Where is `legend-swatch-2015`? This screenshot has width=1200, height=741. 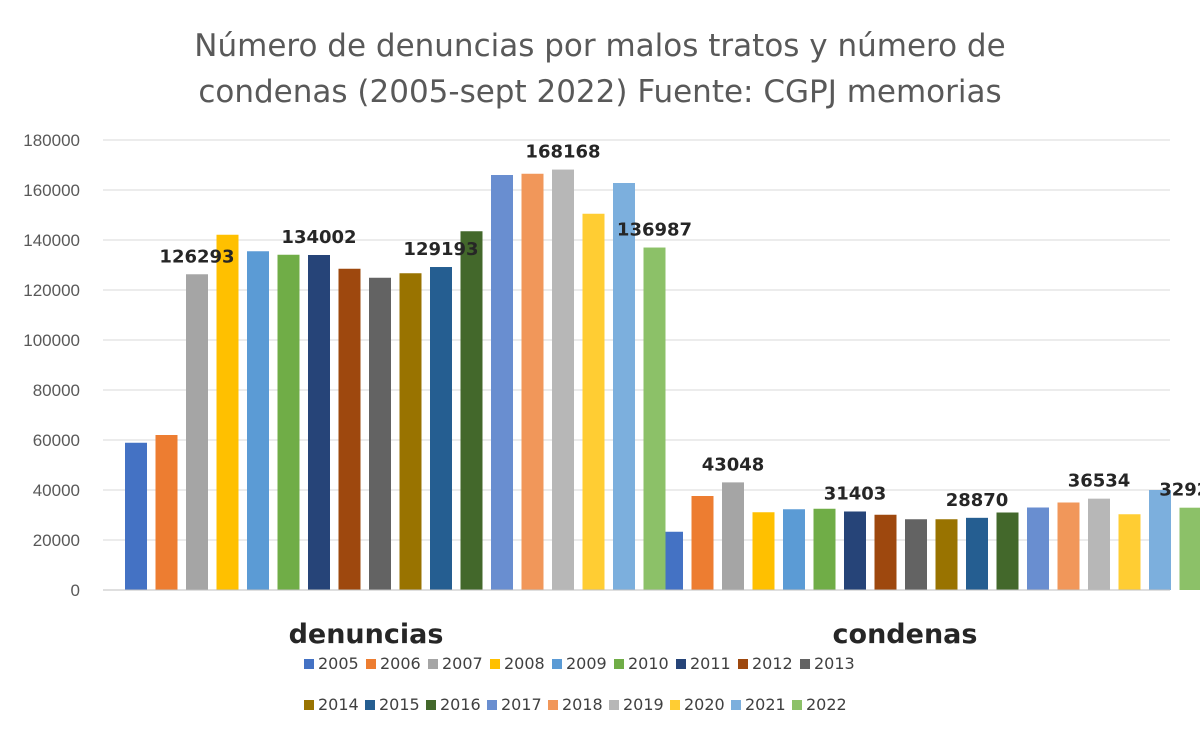
legend-swatch-2015 is located at coordinates (370, 705).